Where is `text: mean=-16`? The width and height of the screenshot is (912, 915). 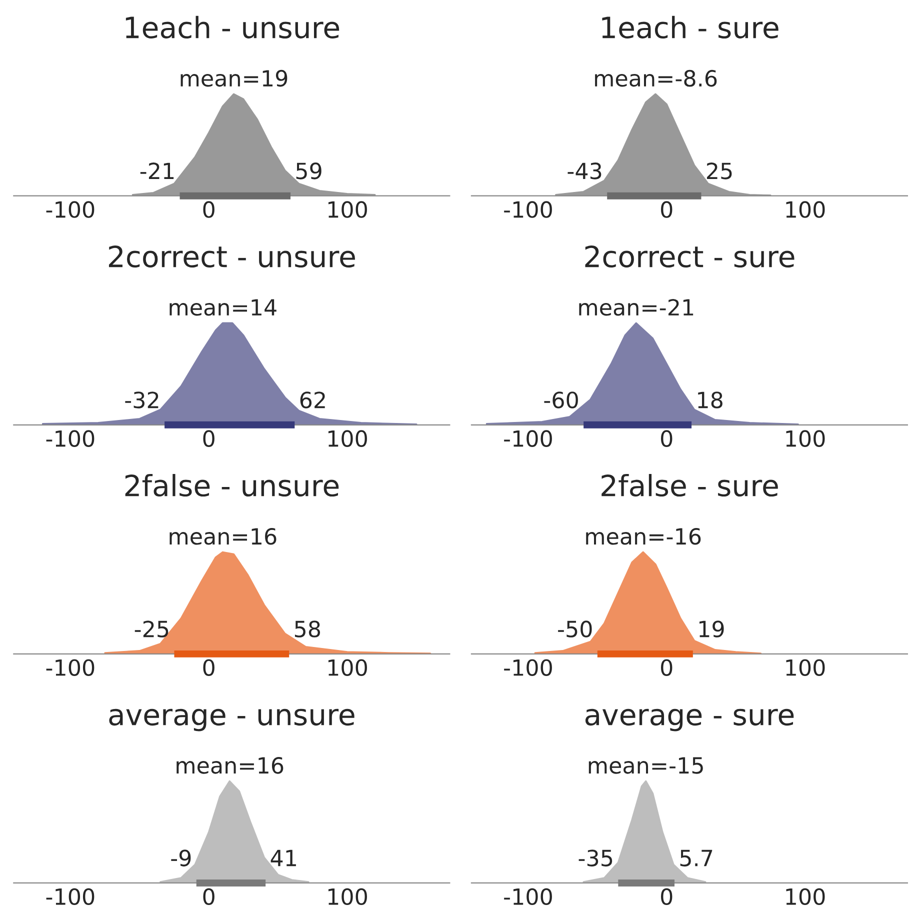 text: mean=-16 is located at coordinates (643, 536).